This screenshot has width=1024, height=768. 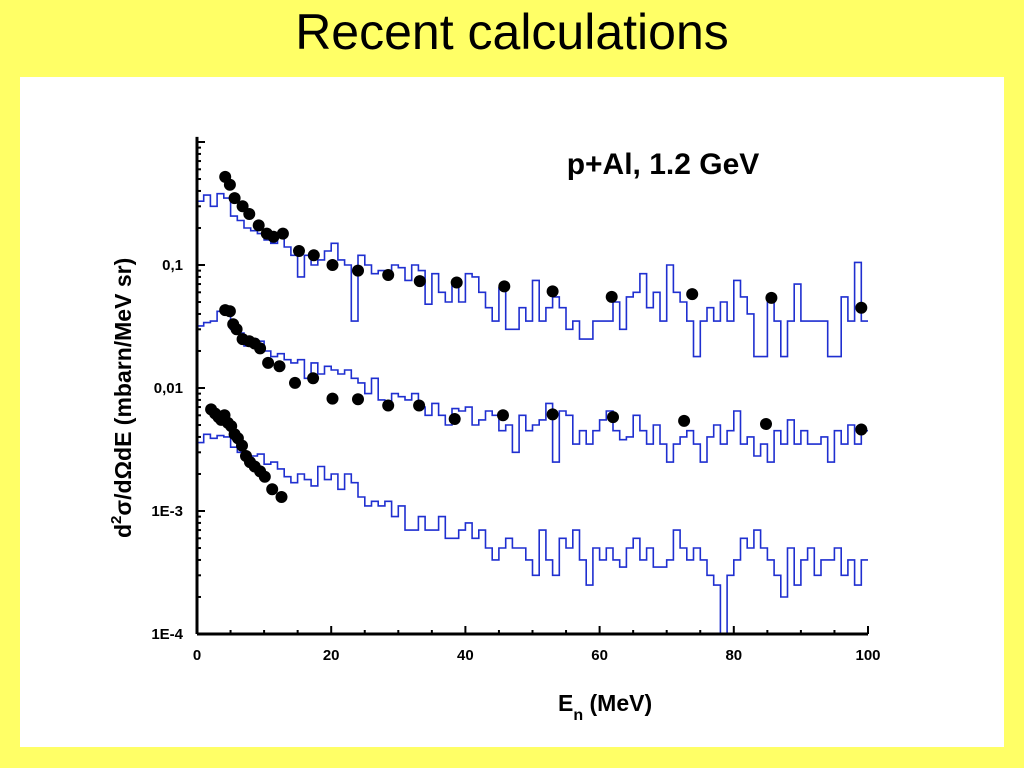 What do you see at coordinates (512, 32) in the screenshot?
I see `slide-title: Recent calculations` at bounding box center [512, 32].